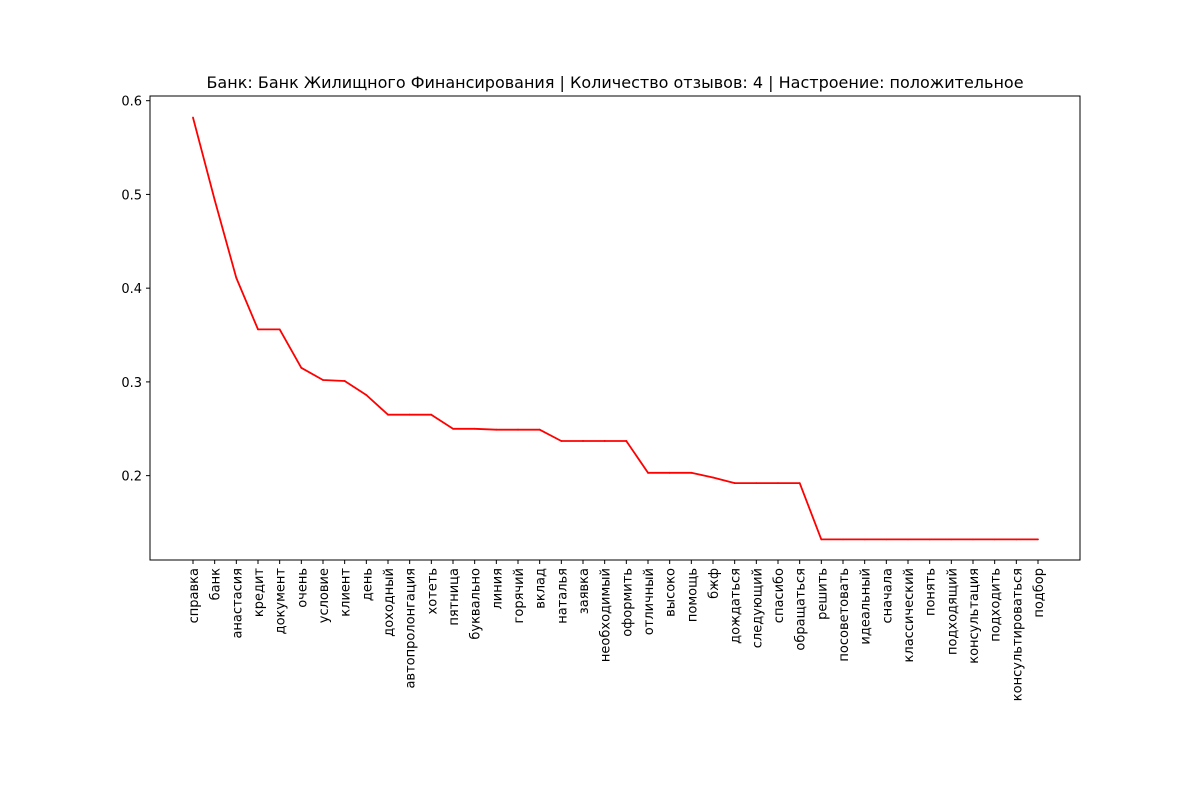  I want to click on x-tick-label: дождаться, so click(736, 606).